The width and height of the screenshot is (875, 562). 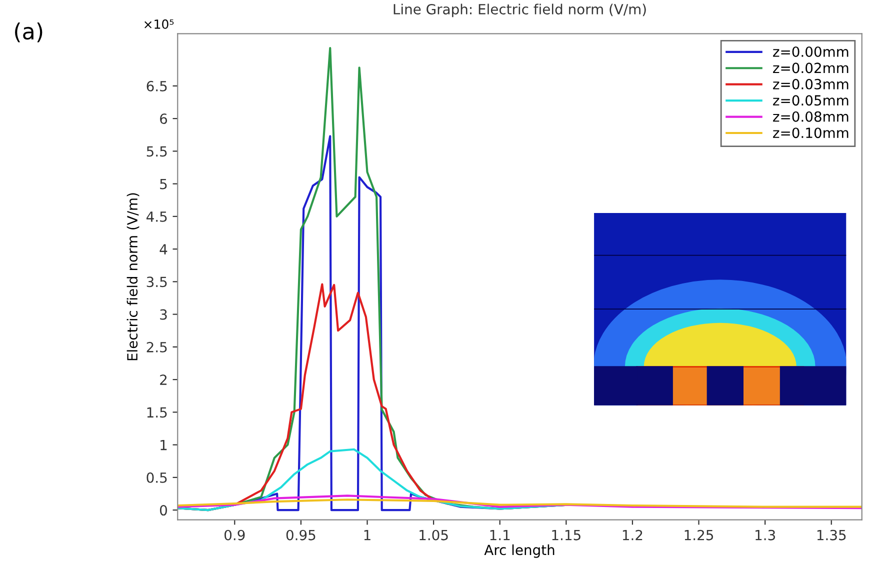 What do you see at coordinates (810, 68) in the screenshot?
I see `legend-label: z=0.02mm` at bounding box center [810, 68].